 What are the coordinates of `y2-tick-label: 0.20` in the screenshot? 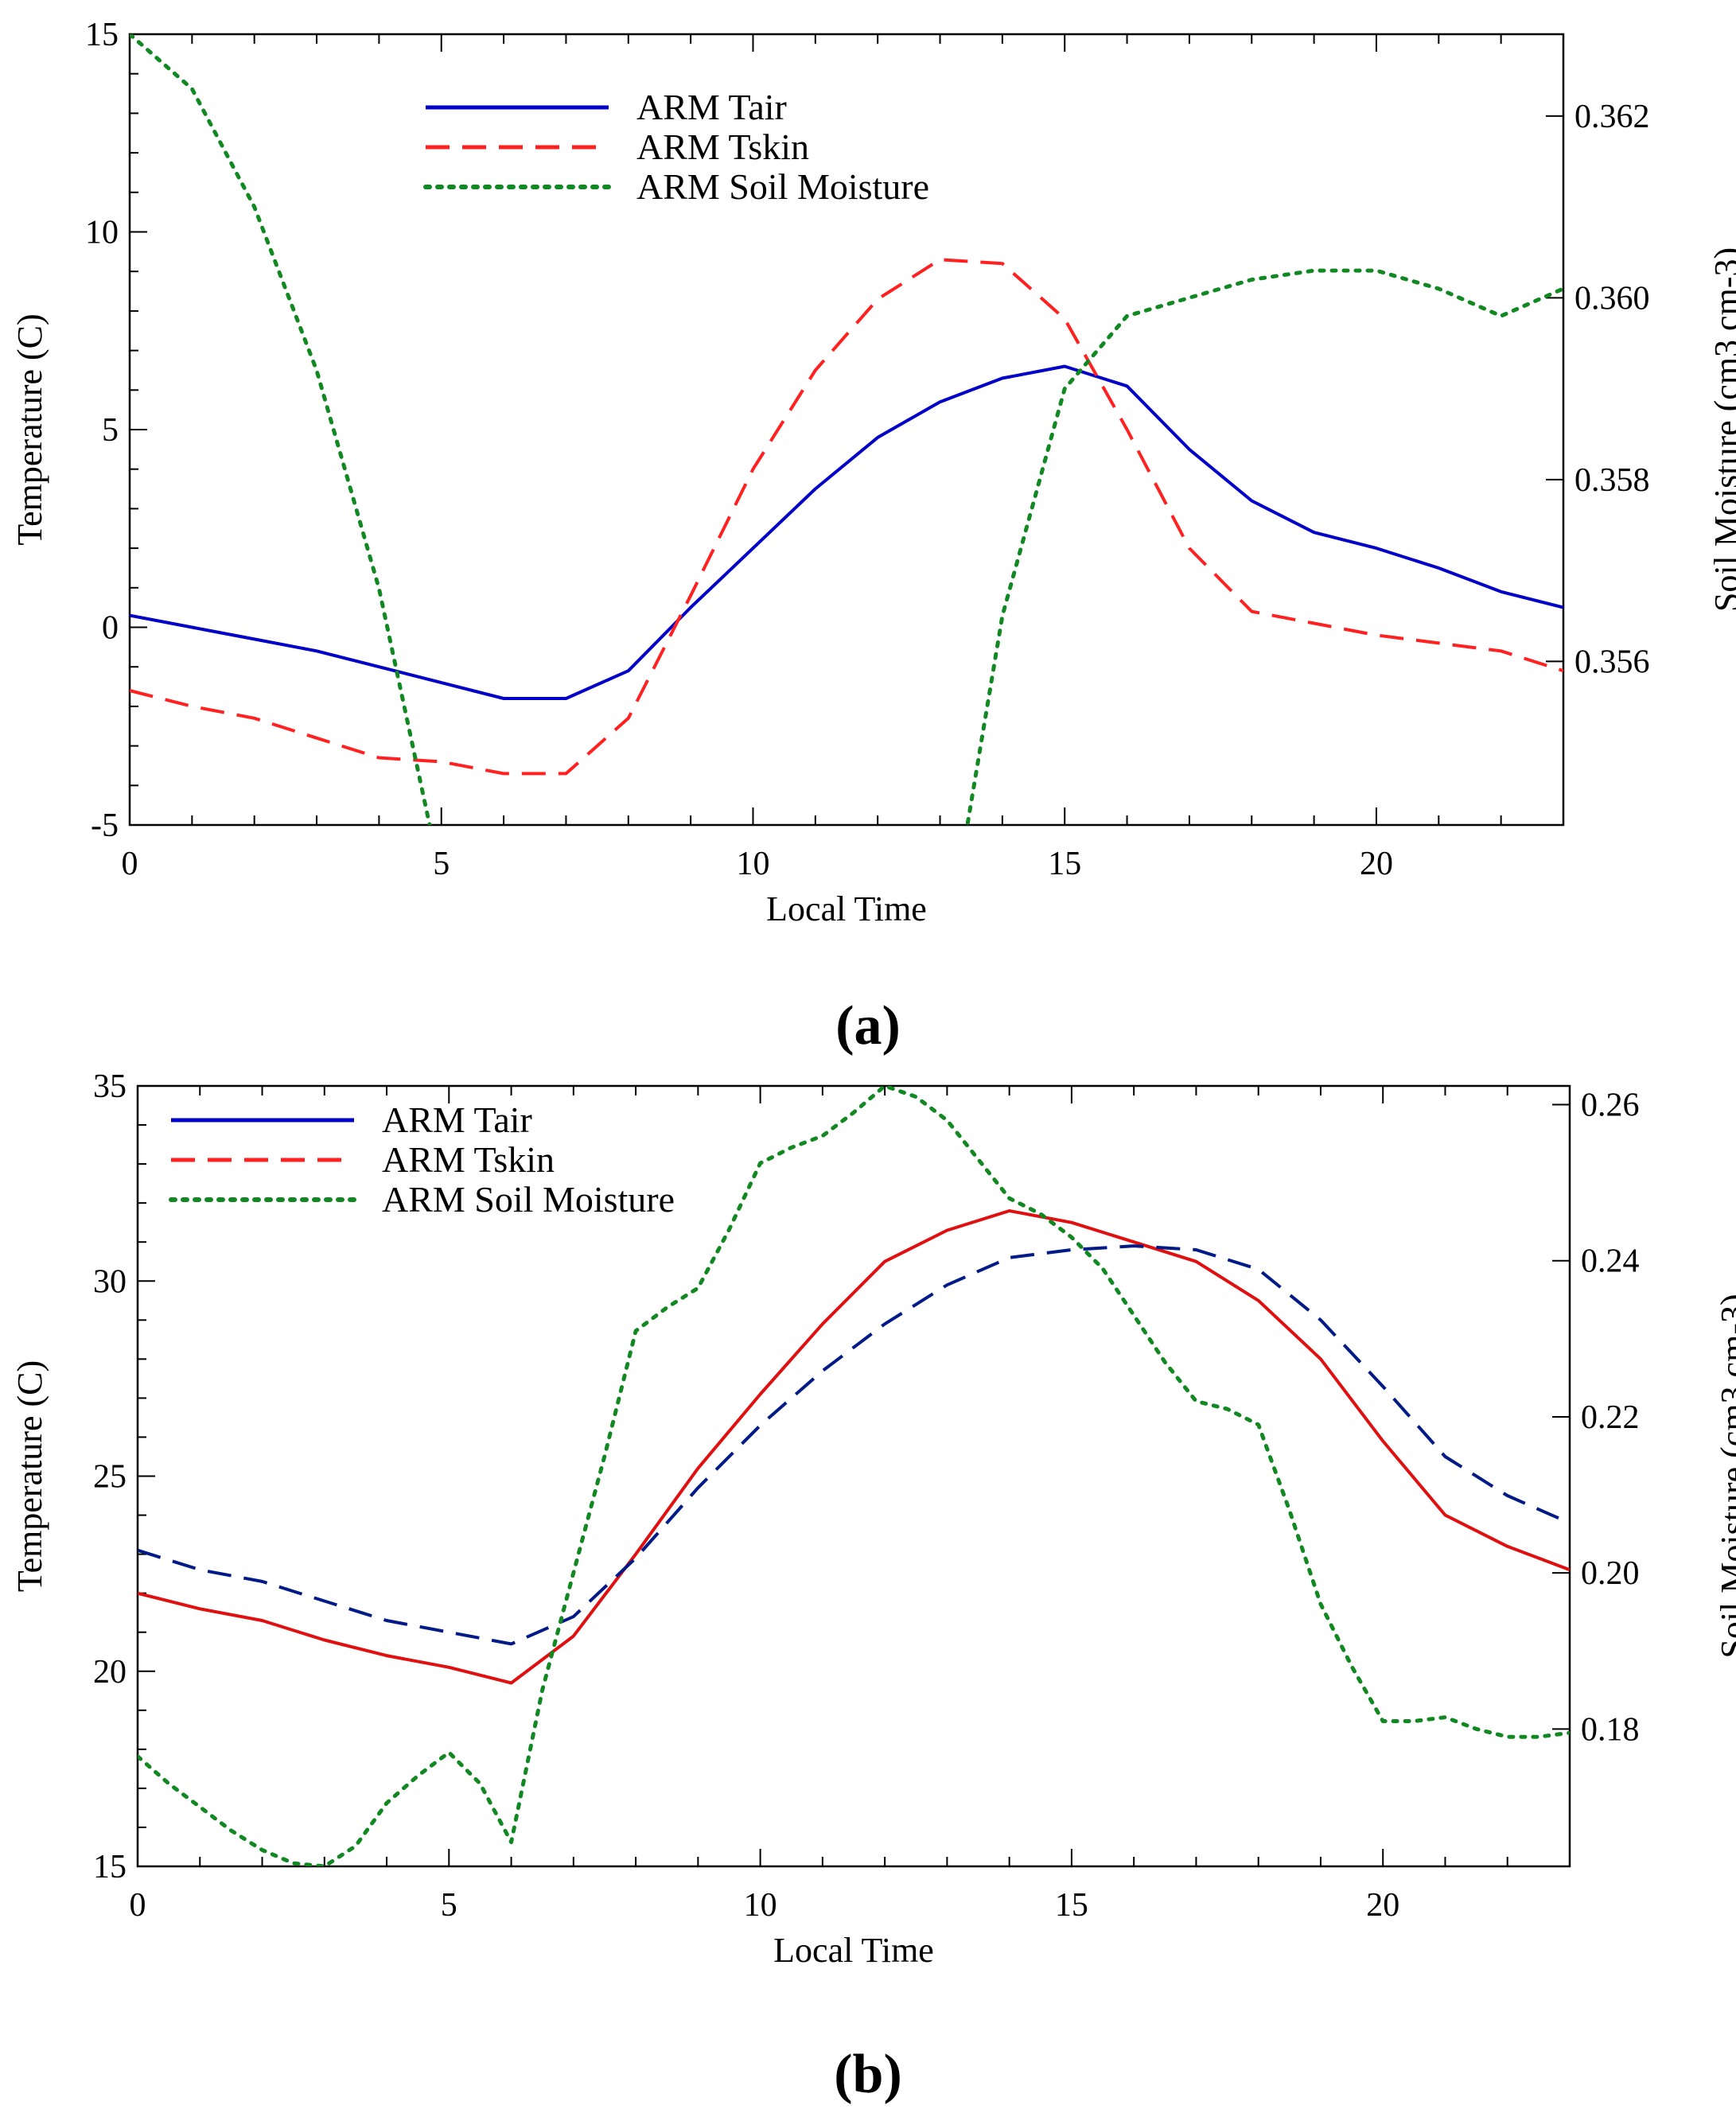 It's located at (1610, 1573).